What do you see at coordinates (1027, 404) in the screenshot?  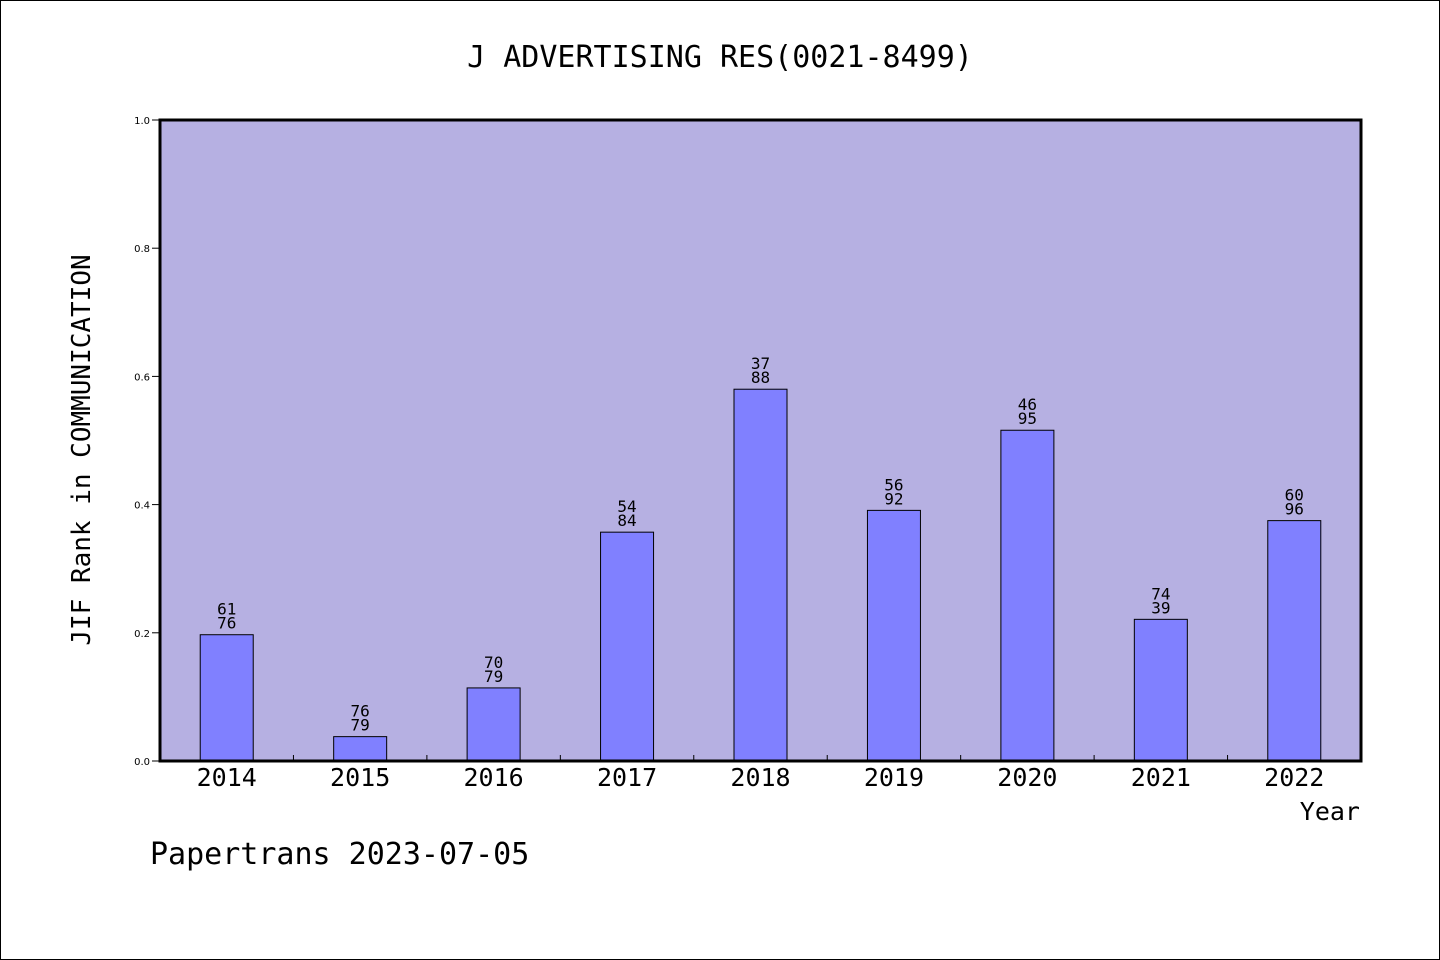 I see `bar-rank-label-2020: 46` at bounding box center [1027, 404].